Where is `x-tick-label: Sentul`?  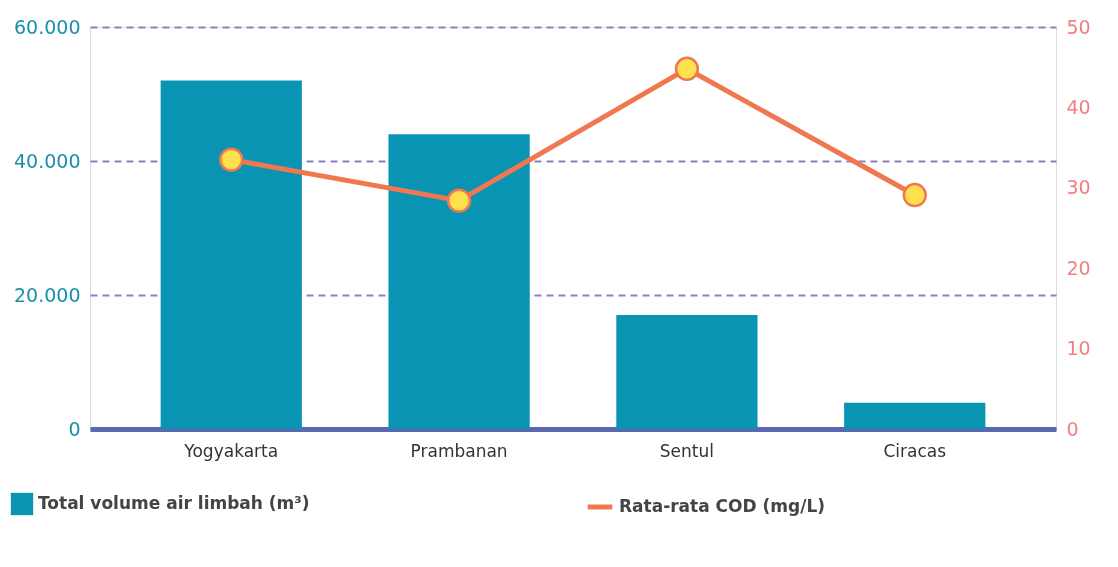 x-tick-label: Sentul is located at coordinates (687, 450).